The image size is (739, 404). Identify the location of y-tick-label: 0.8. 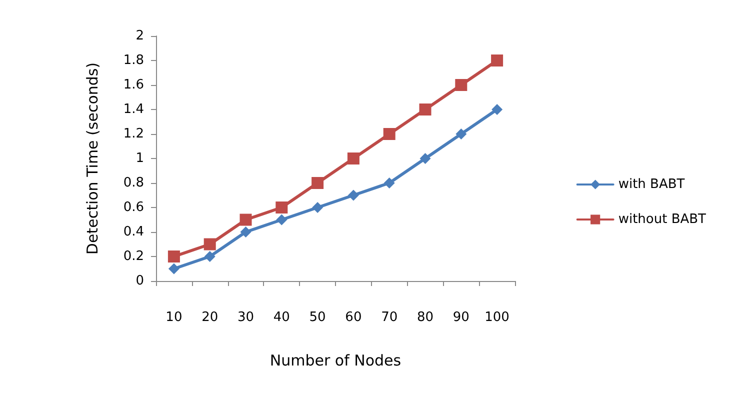
(133, 183).